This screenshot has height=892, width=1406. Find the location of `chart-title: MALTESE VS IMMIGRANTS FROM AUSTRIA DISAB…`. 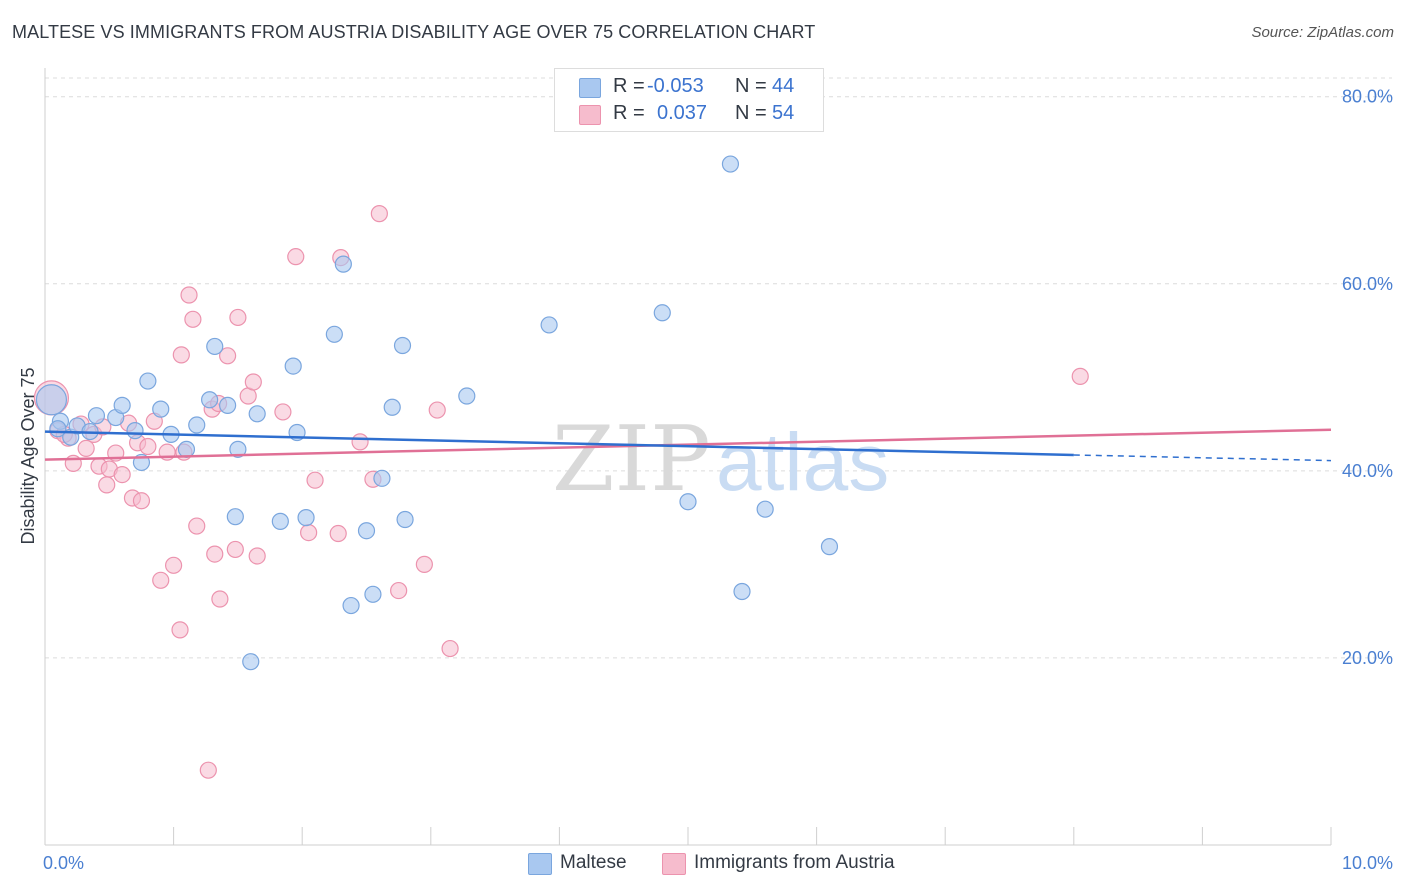

chart-title: MALTESE VS IMMIGRANTS FROM AUSTRIA DISAB… is located at coordinates (414, 32).